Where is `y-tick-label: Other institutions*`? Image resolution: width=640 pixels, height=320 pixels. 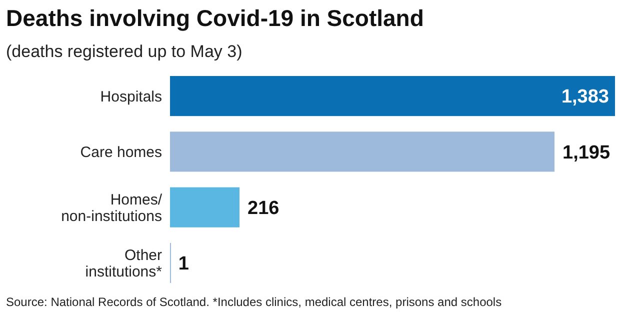 y-tick-label: Other institutions* is located at coordinates (123, 263).